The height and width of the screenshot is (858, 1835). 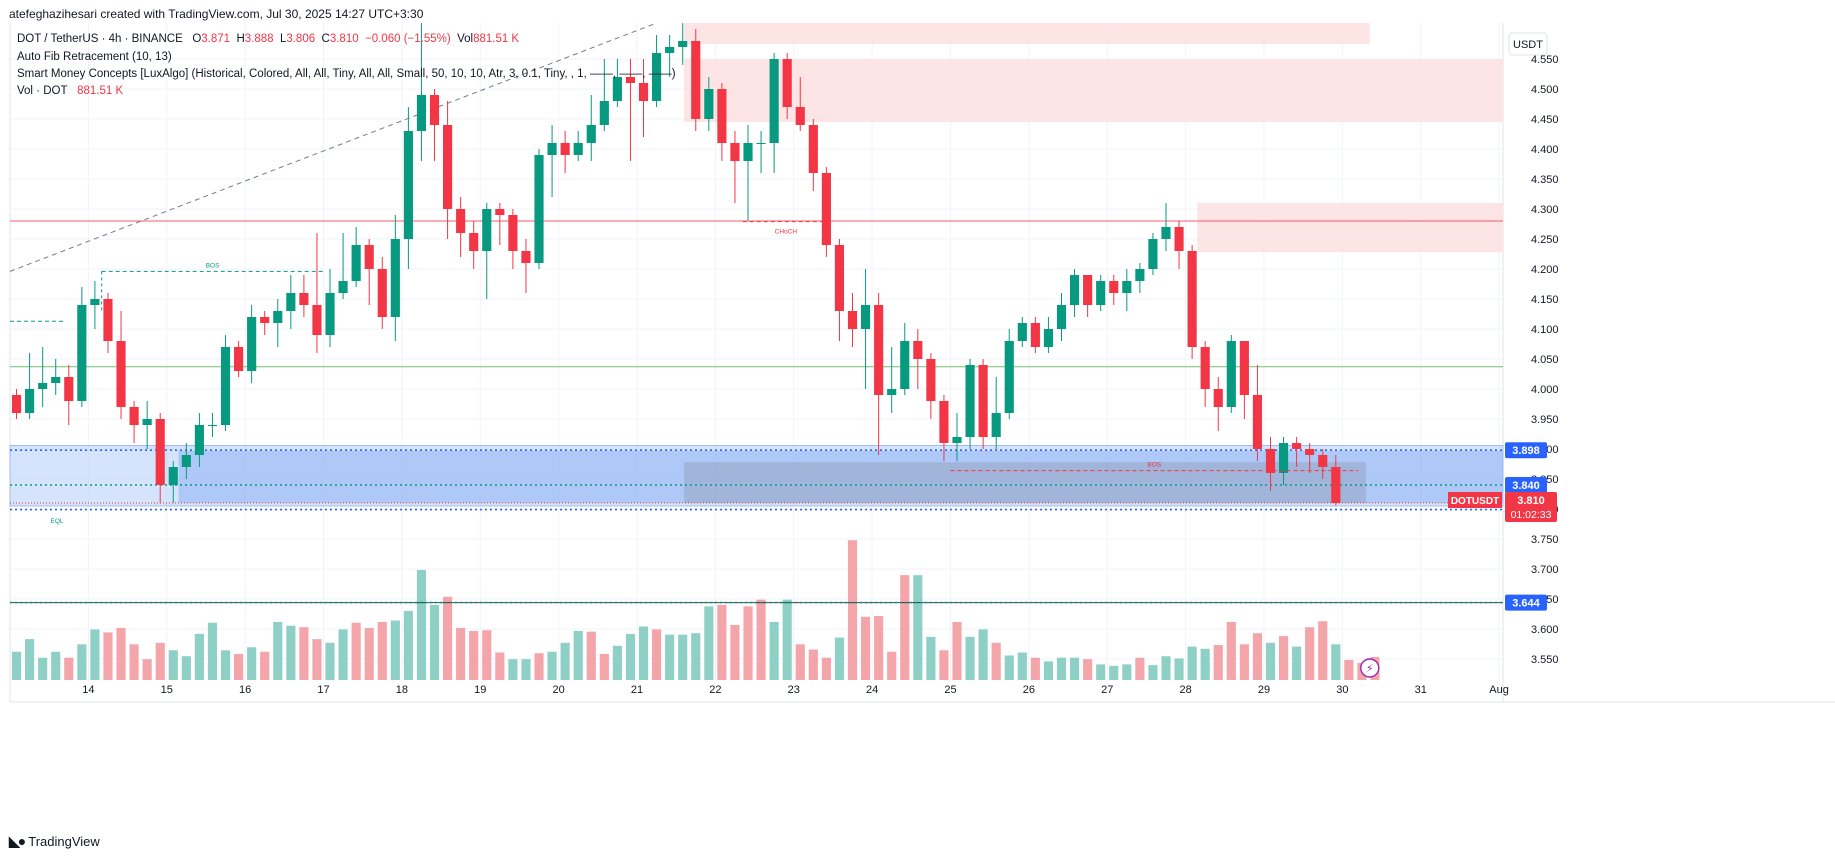 I want to click on legend-fib-indicator: Auto Fib Retracement (10, 13), so click(x=94, y=57).